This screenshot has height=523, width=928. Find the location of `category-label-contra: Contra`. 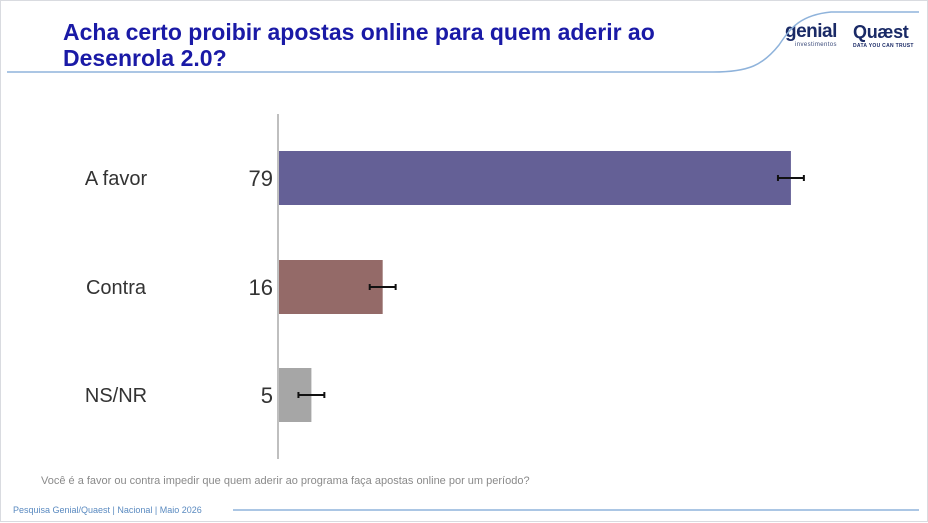

category-label-contra: Contra is located at coordinates (116, 288).